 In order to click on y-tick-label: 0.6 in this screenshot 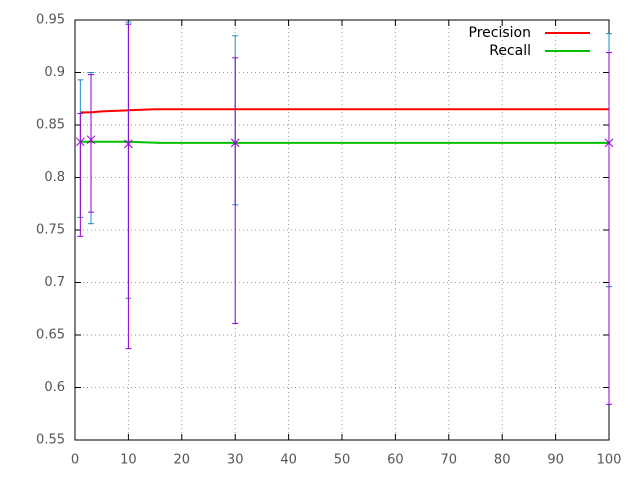, I will do `click(54, 387)`.